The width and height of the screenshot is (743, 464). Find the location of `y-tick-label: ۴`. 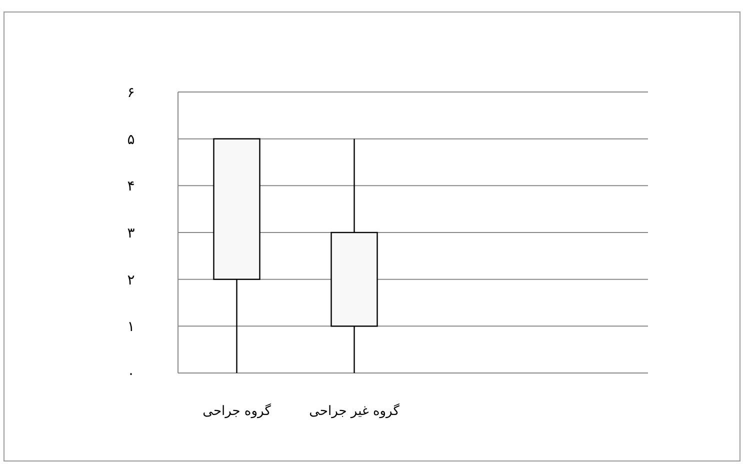

y-tick-label: ۴ is located at coordinates (131, 186).